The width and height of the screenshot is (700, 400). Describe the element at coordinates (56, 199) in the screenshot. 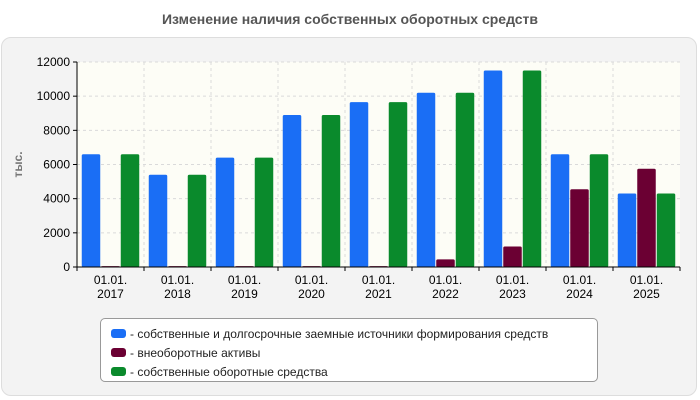

I see `y-tick-label: 4000` at that location.